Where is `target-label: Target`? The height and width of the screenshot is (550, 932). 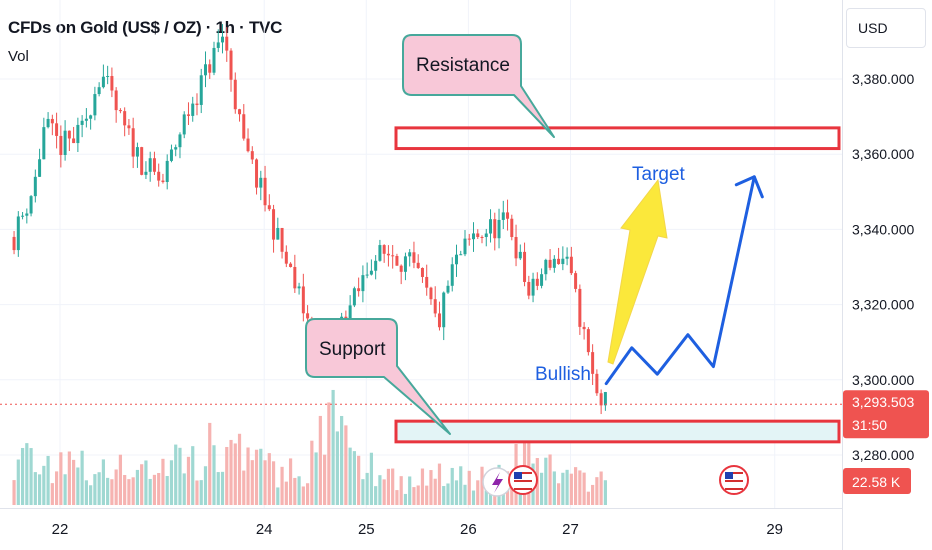
target-label: Target is located at coordinates (659, 174).